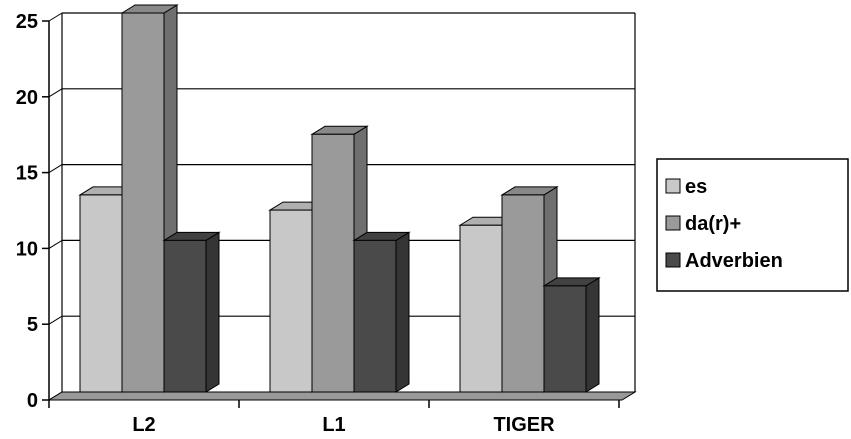 The height and width of the screenshot is (439, 851). Describe the element at coordinates (342, 396) in the screenshot. I see `chart-floor` at that location.